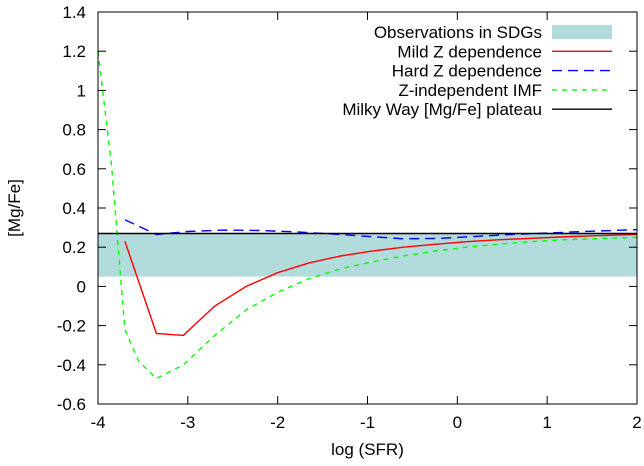  I want to click on y-tick-label: 1.4, so click(74, 12).